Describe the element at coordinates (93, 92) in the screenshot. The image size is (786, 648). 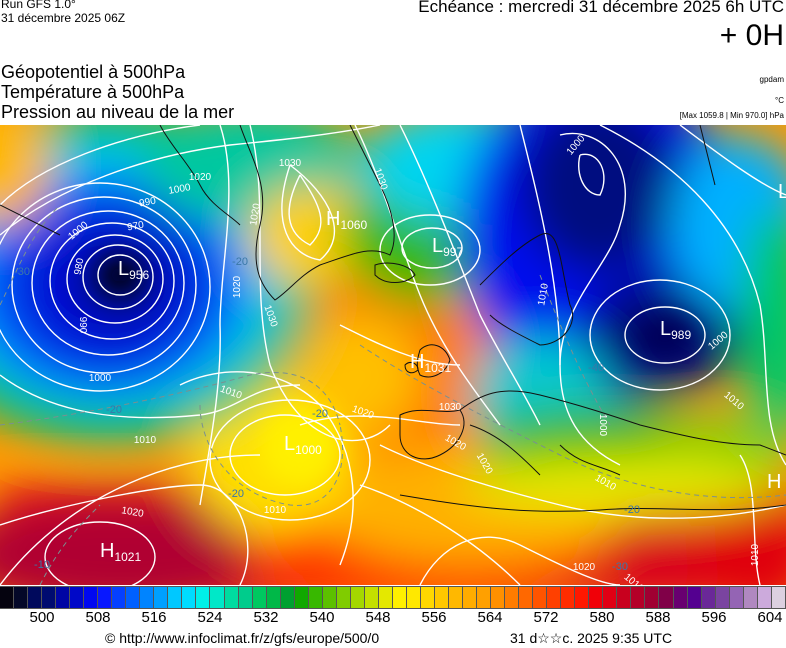
I see `title-temperature: Température à 500hPa` at that location.